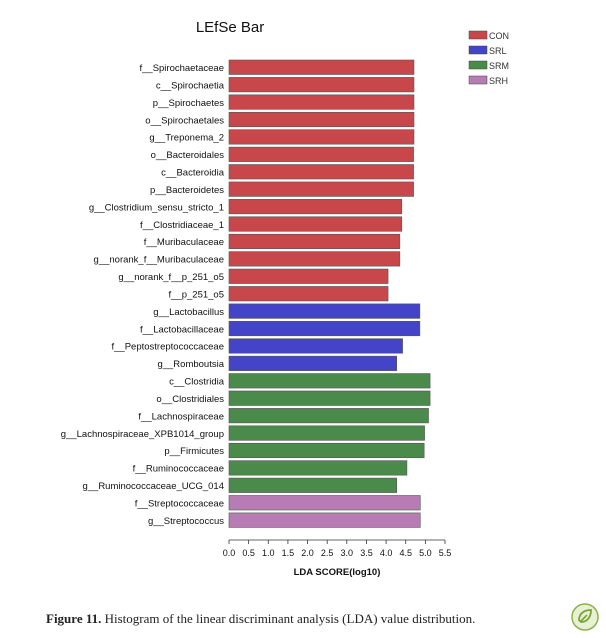  Describe the element at coordinates (321, 119) in the screenshot. I see `bar-o-spirochaetales` at that location.